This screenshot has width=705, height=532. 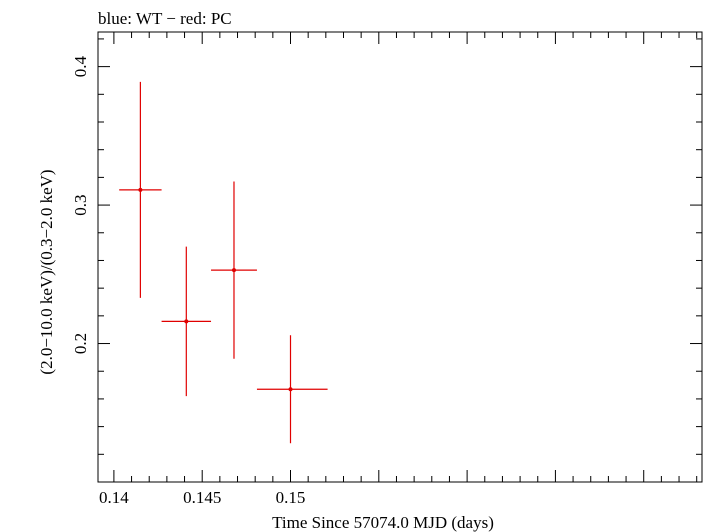 What do you see at coordinates (202, 497) in the screenshot?
I see `x-tick-label: 0.145` at bounding box center [202, 497].